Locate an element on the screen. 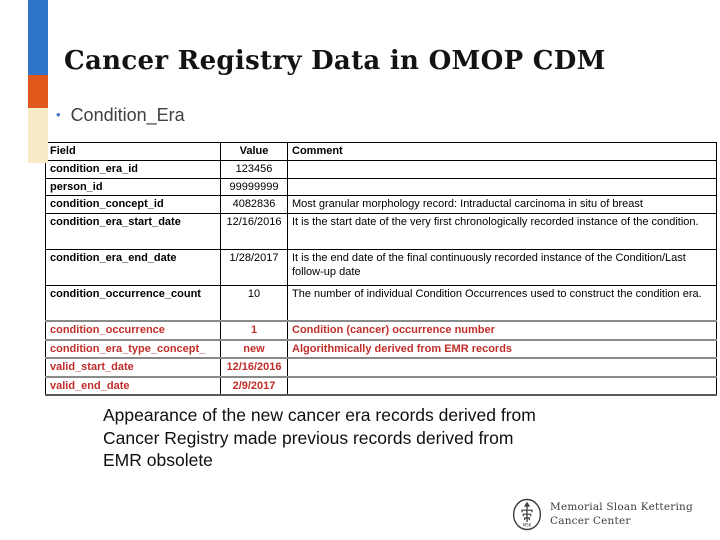 The width and height of the screenshot is (720, 540). table-row: condition_era_id 123456 is located at coordinates (381, 169).